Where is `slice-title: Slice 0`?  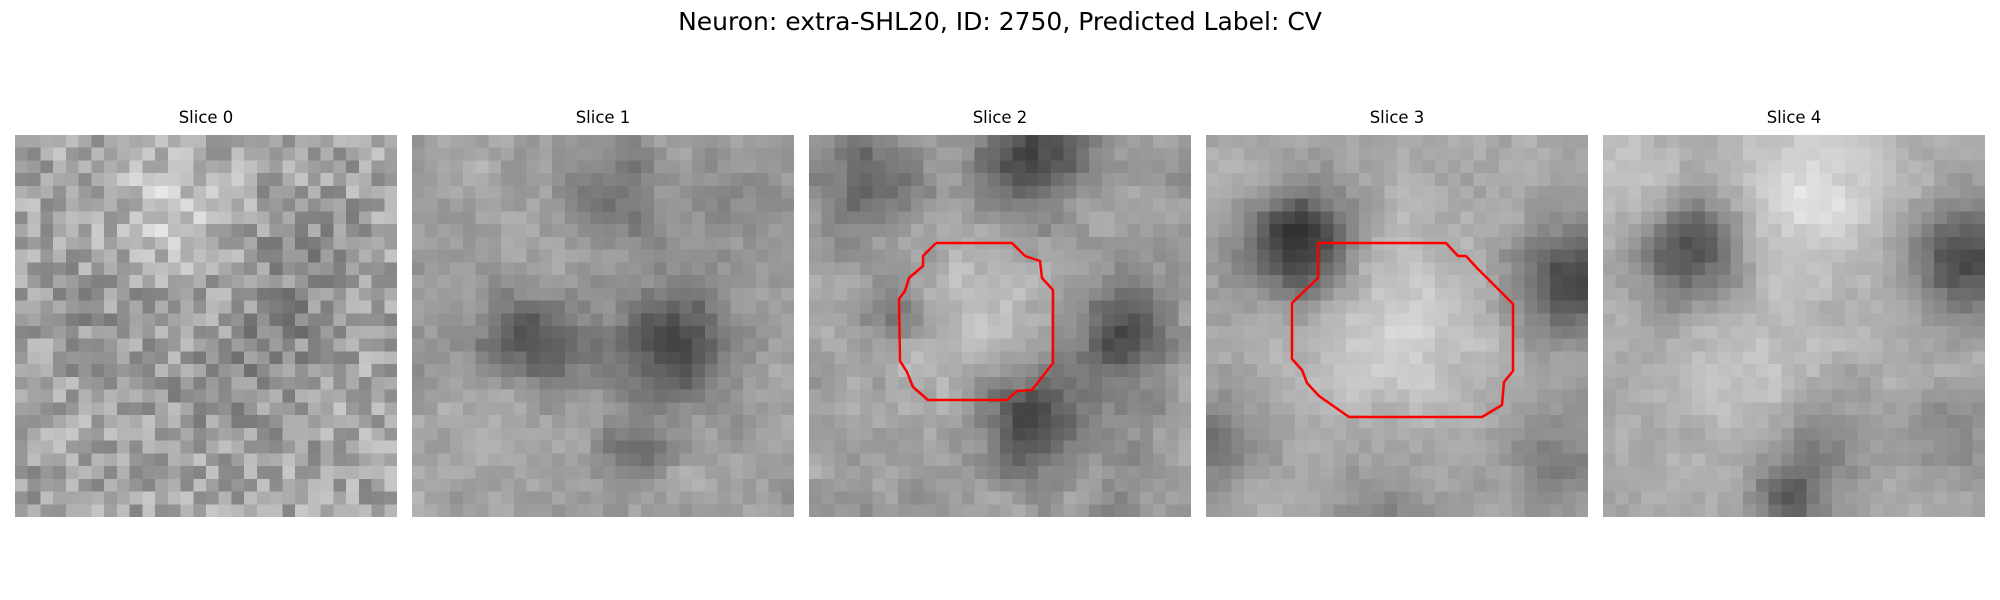
slice-title: Slice 0 is located at coordinates (206, 117).